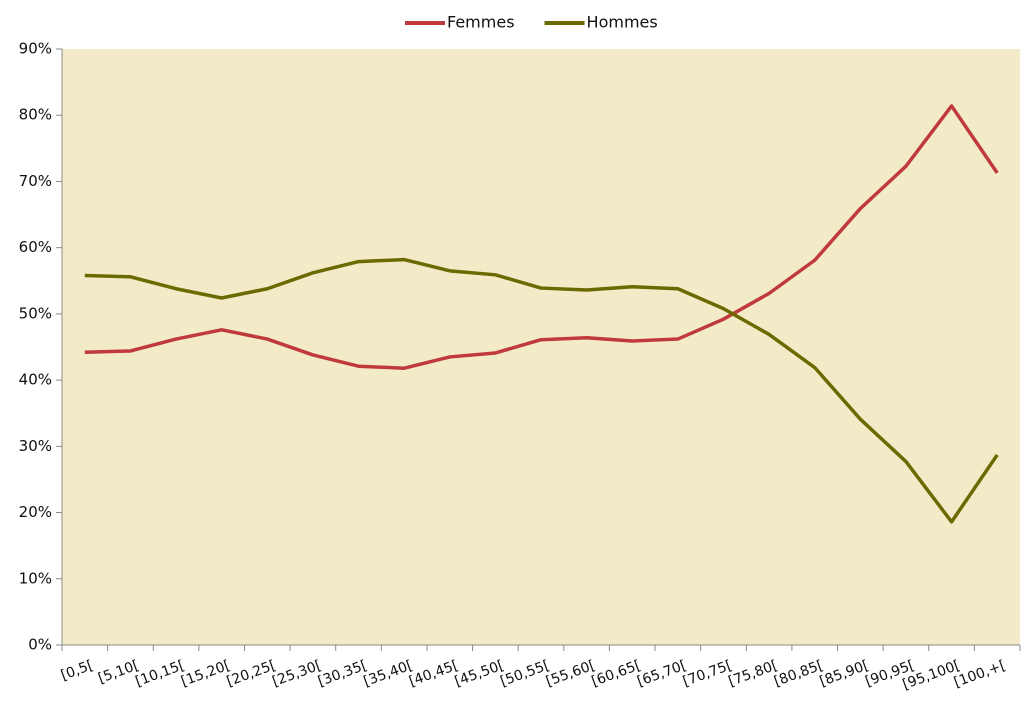 Image resolution: width=1024 pixels, height=701 pixels. Describe the element at coordinates (844, 673) in the screenshot. I see `x-tick-label: [85,90[` at that location.